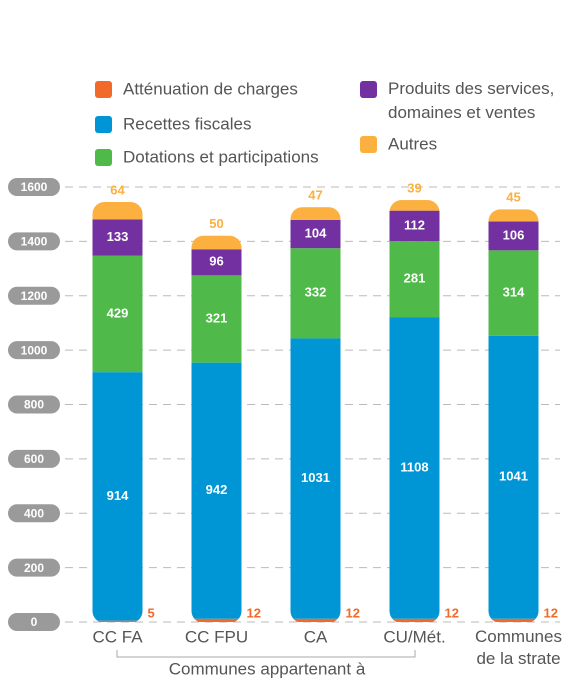 This screenshot has width=566, height=679. I want to click on legend-label: Dotations et participations, so click(221, 156).